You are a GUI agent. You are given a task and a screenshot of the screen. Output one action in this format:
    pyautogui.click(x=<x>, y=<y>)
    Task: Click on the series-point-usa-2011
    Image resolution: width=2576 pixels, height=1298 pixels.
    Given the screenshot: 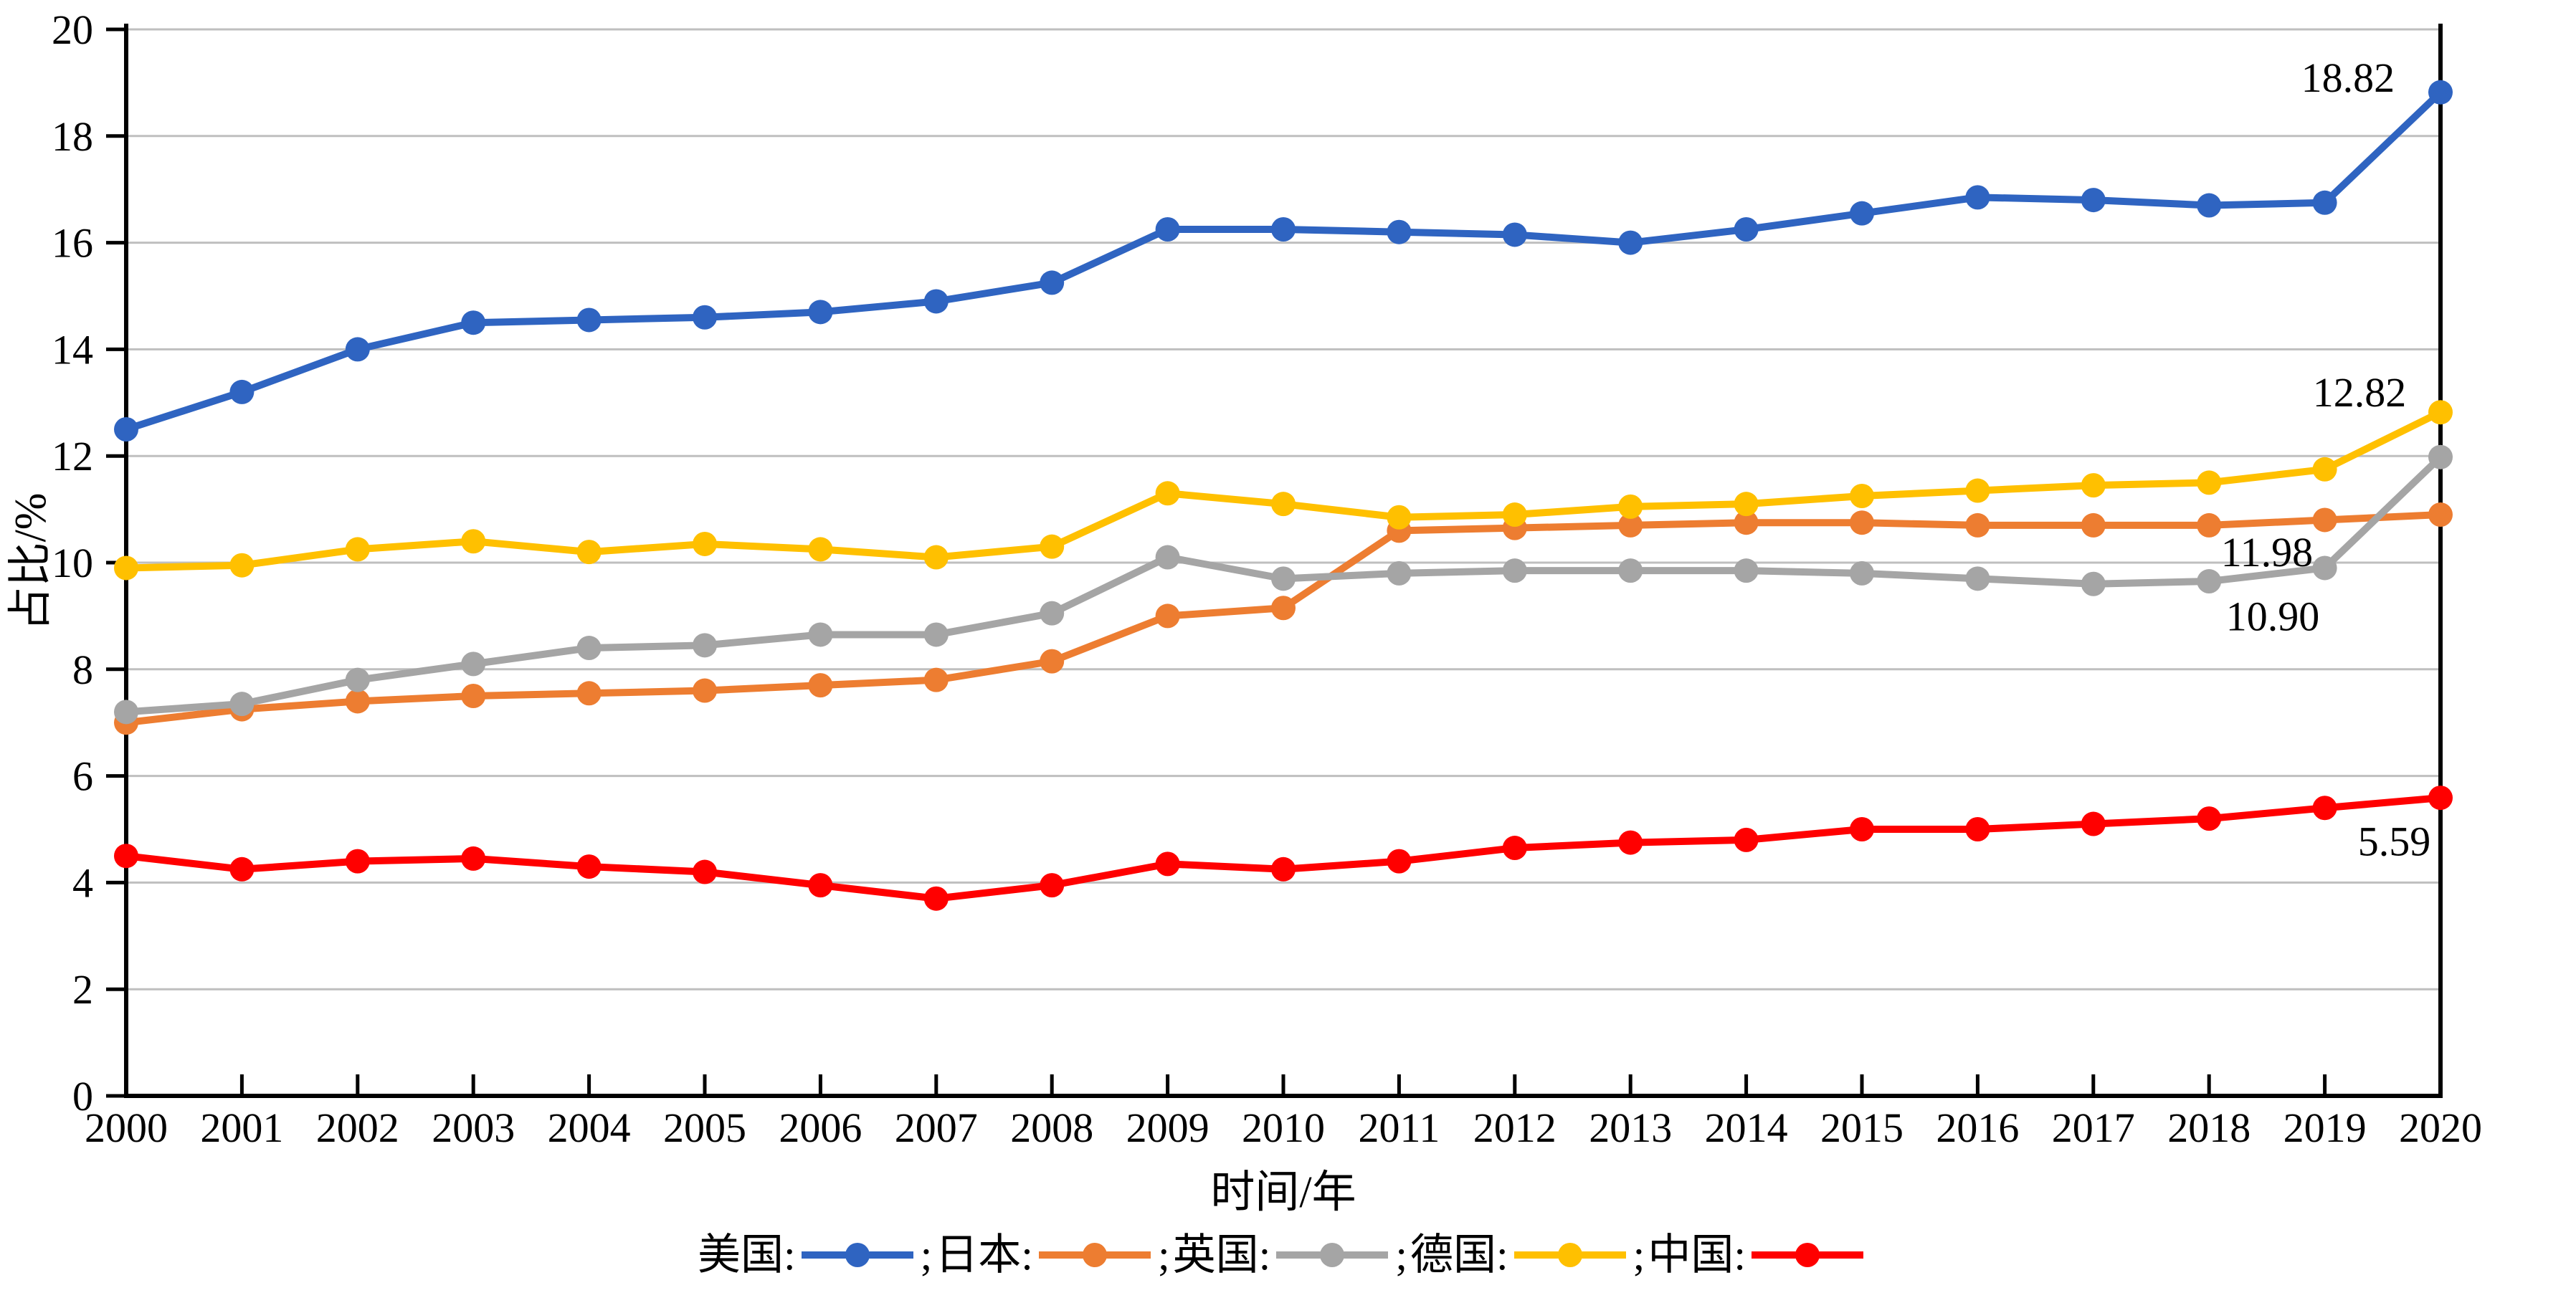 What is the action you would take?
    pyautogui.click(x=1399, y=231)
    